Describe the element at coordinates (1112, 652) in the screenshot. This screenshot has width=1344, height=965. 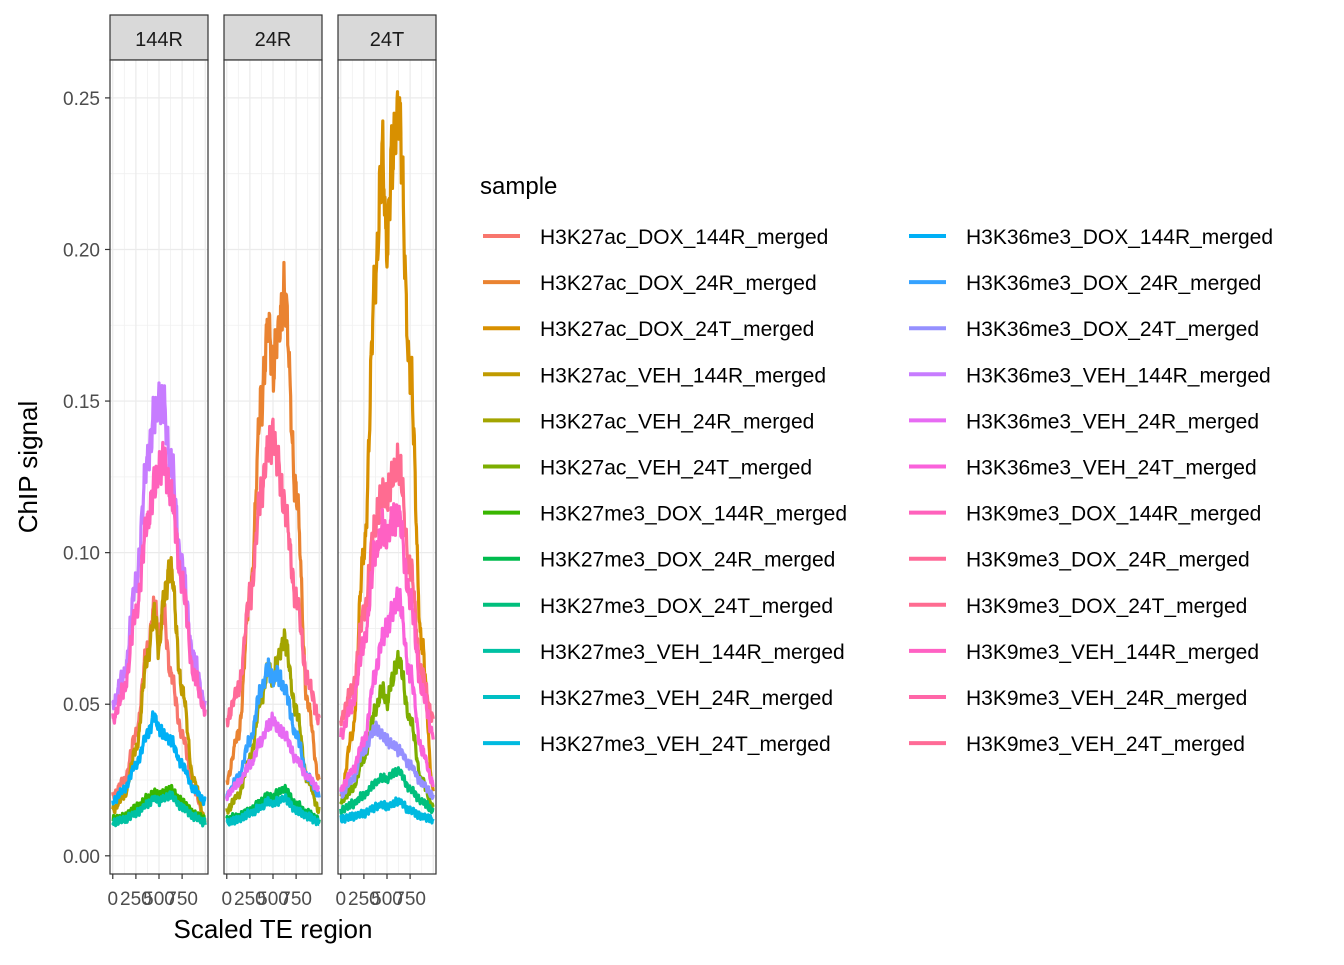
I see `legend-label: H3K9me3_VEH_144R_merged` at that location.